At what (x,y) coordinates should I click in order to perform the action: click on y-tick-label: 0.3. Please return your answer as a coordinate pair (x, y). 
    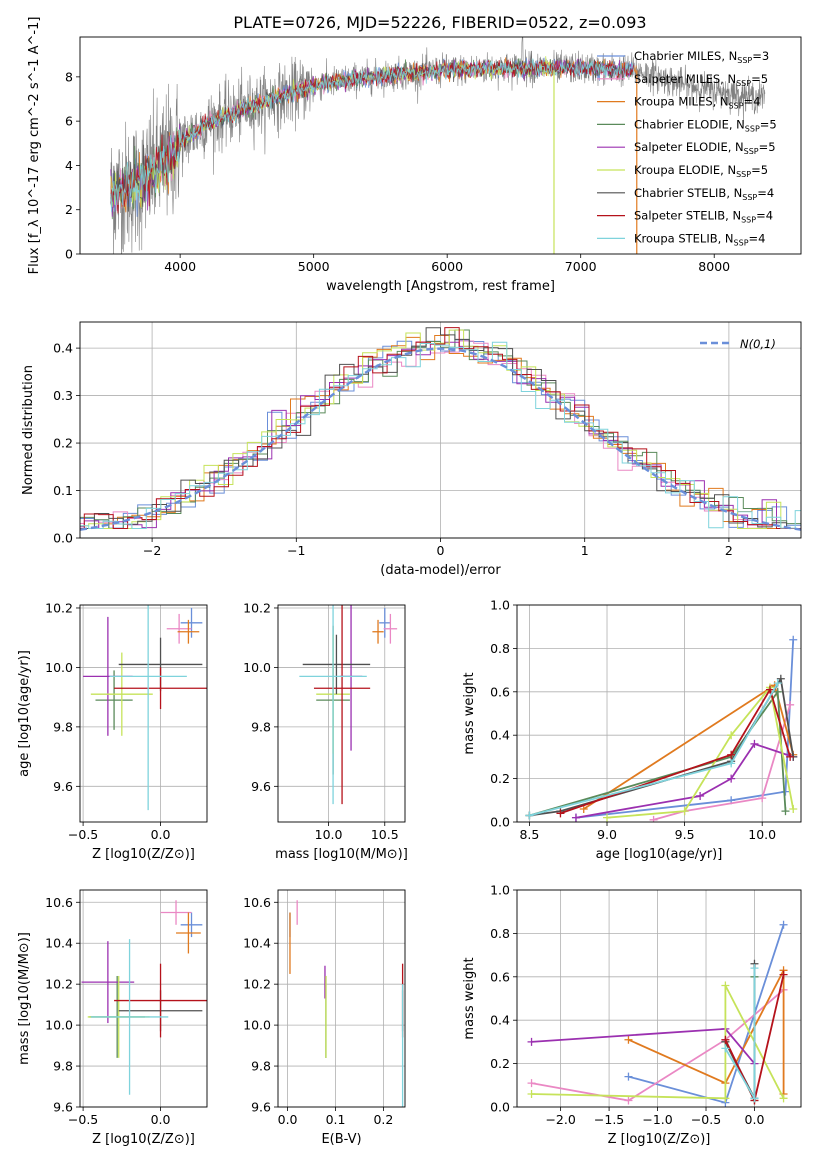
    Looking at the image, I should click on (63, 395).